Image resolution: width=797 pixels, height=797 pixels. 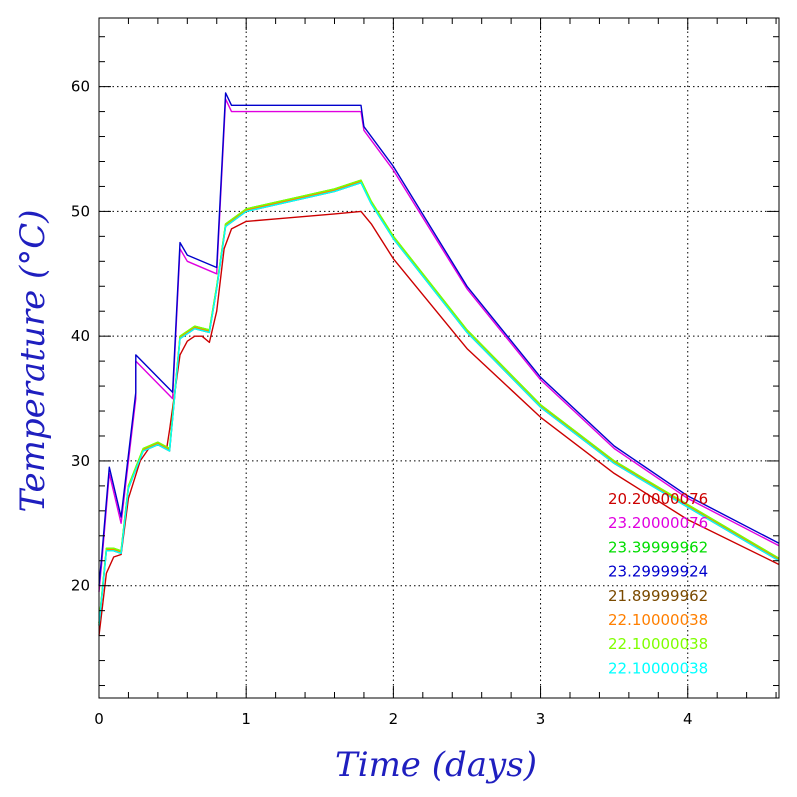 What do you see at coordinates (99, 719) in the screenshot?
I see `x-tick-label: 0` at bounding box center [99, 719].